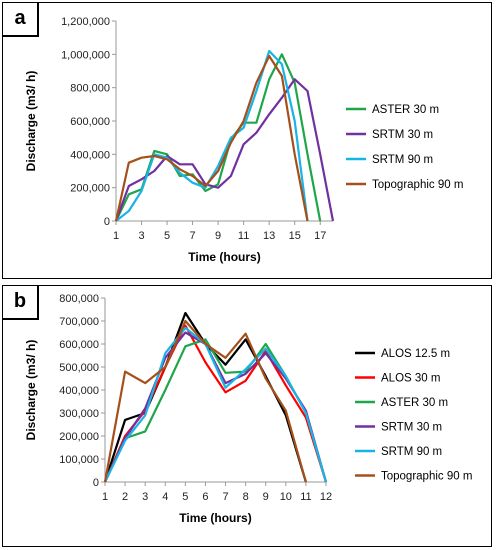  What do you see at coordinates (79, 322) in the screenshot?
I see `y-tick-label: 700,000` at bounding box center [79, 322].